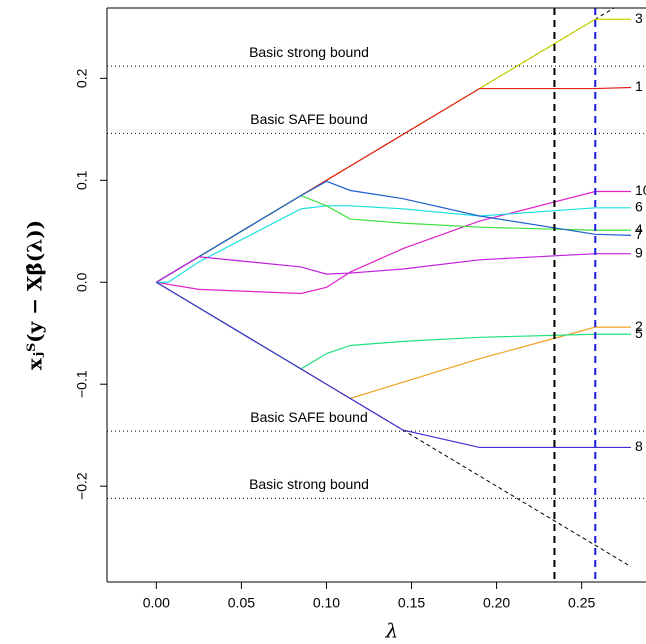 The width and height of the screenshot is (646, 644). I want to click on x-tick-label: 0.25, so click(581, 603).